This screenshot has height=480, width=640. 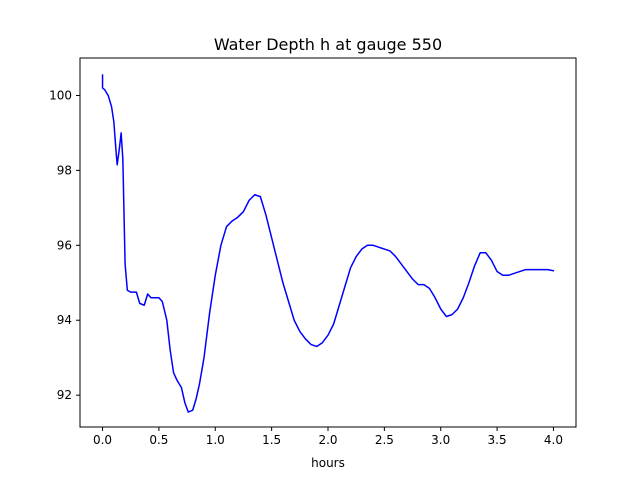 What do you see at coordinates (440, 440) in the screenshot?
I see `x-tick-label: 3.0` at bounding box center [440, 440].